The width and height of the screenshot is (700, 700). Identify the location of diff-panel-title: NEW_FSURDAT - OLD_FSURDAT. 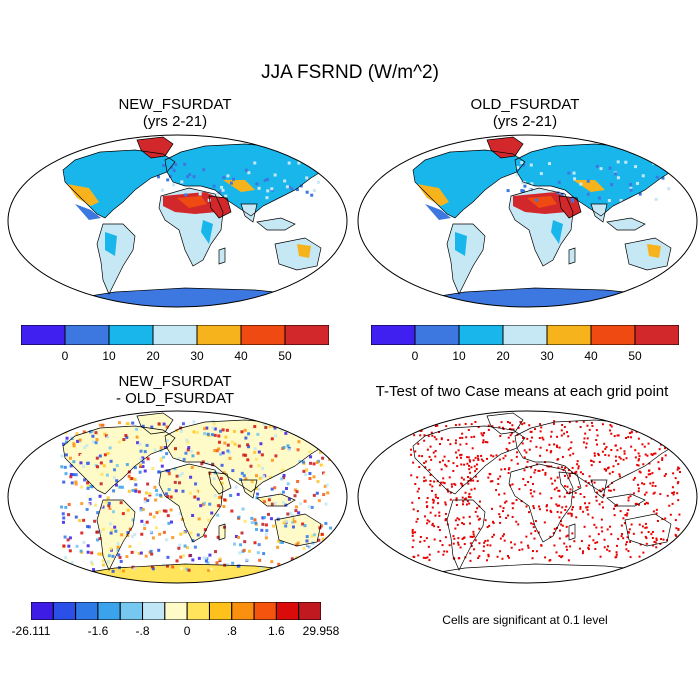
(175, 390).